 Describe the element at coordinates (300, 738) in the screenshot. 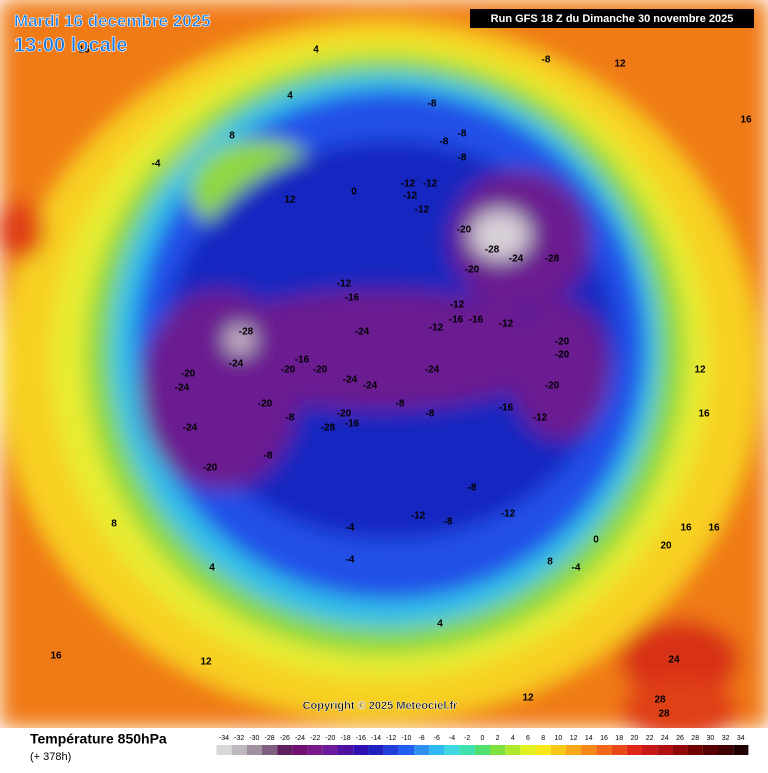

I see `colorbar-label: -24` at that location.